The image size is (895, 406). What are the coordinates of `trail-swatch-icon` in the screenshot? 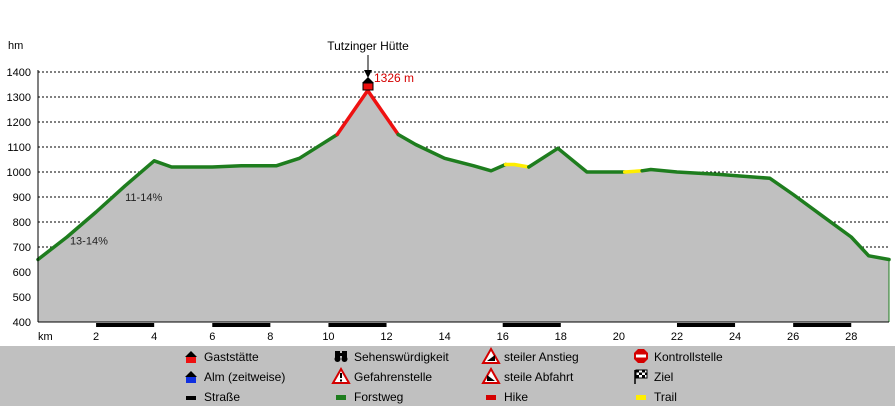 It's located at (641, 397).